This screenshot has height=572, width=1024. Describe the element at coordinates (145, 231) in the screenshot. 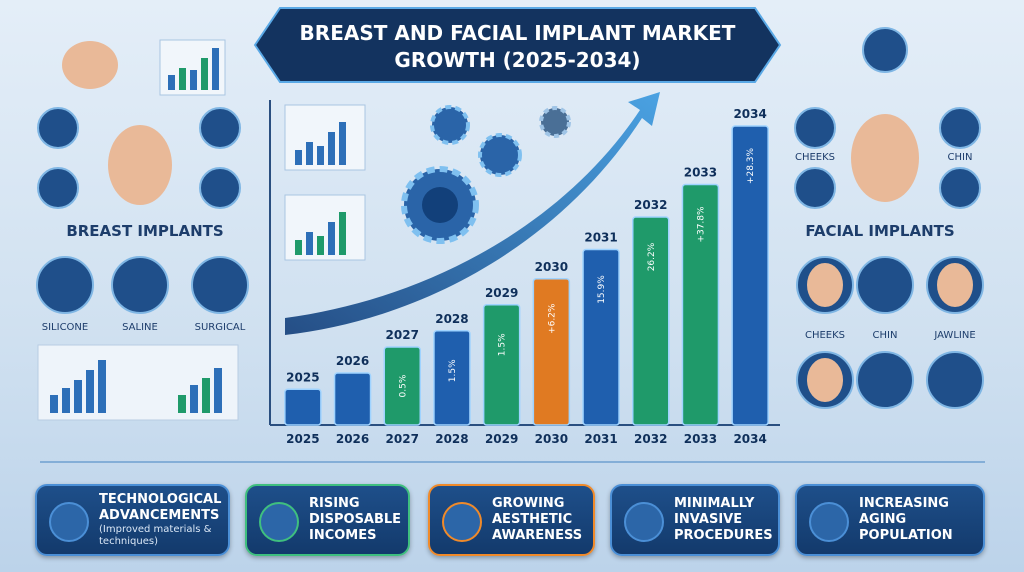

I see `breast-heading: BREAST IMPLANTS` at that location.